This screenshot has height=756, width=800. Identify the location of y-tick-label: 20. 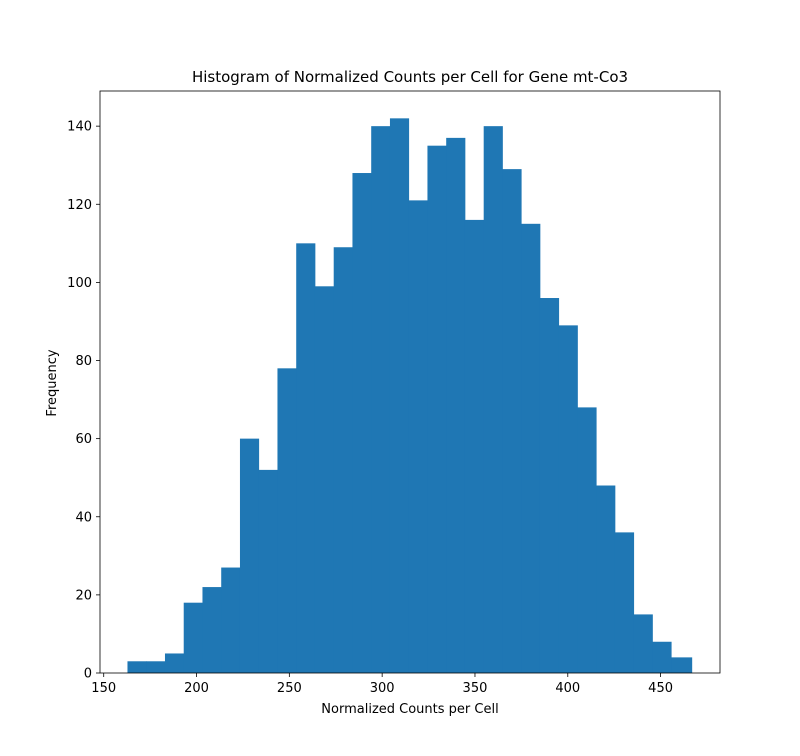
(83, 595).